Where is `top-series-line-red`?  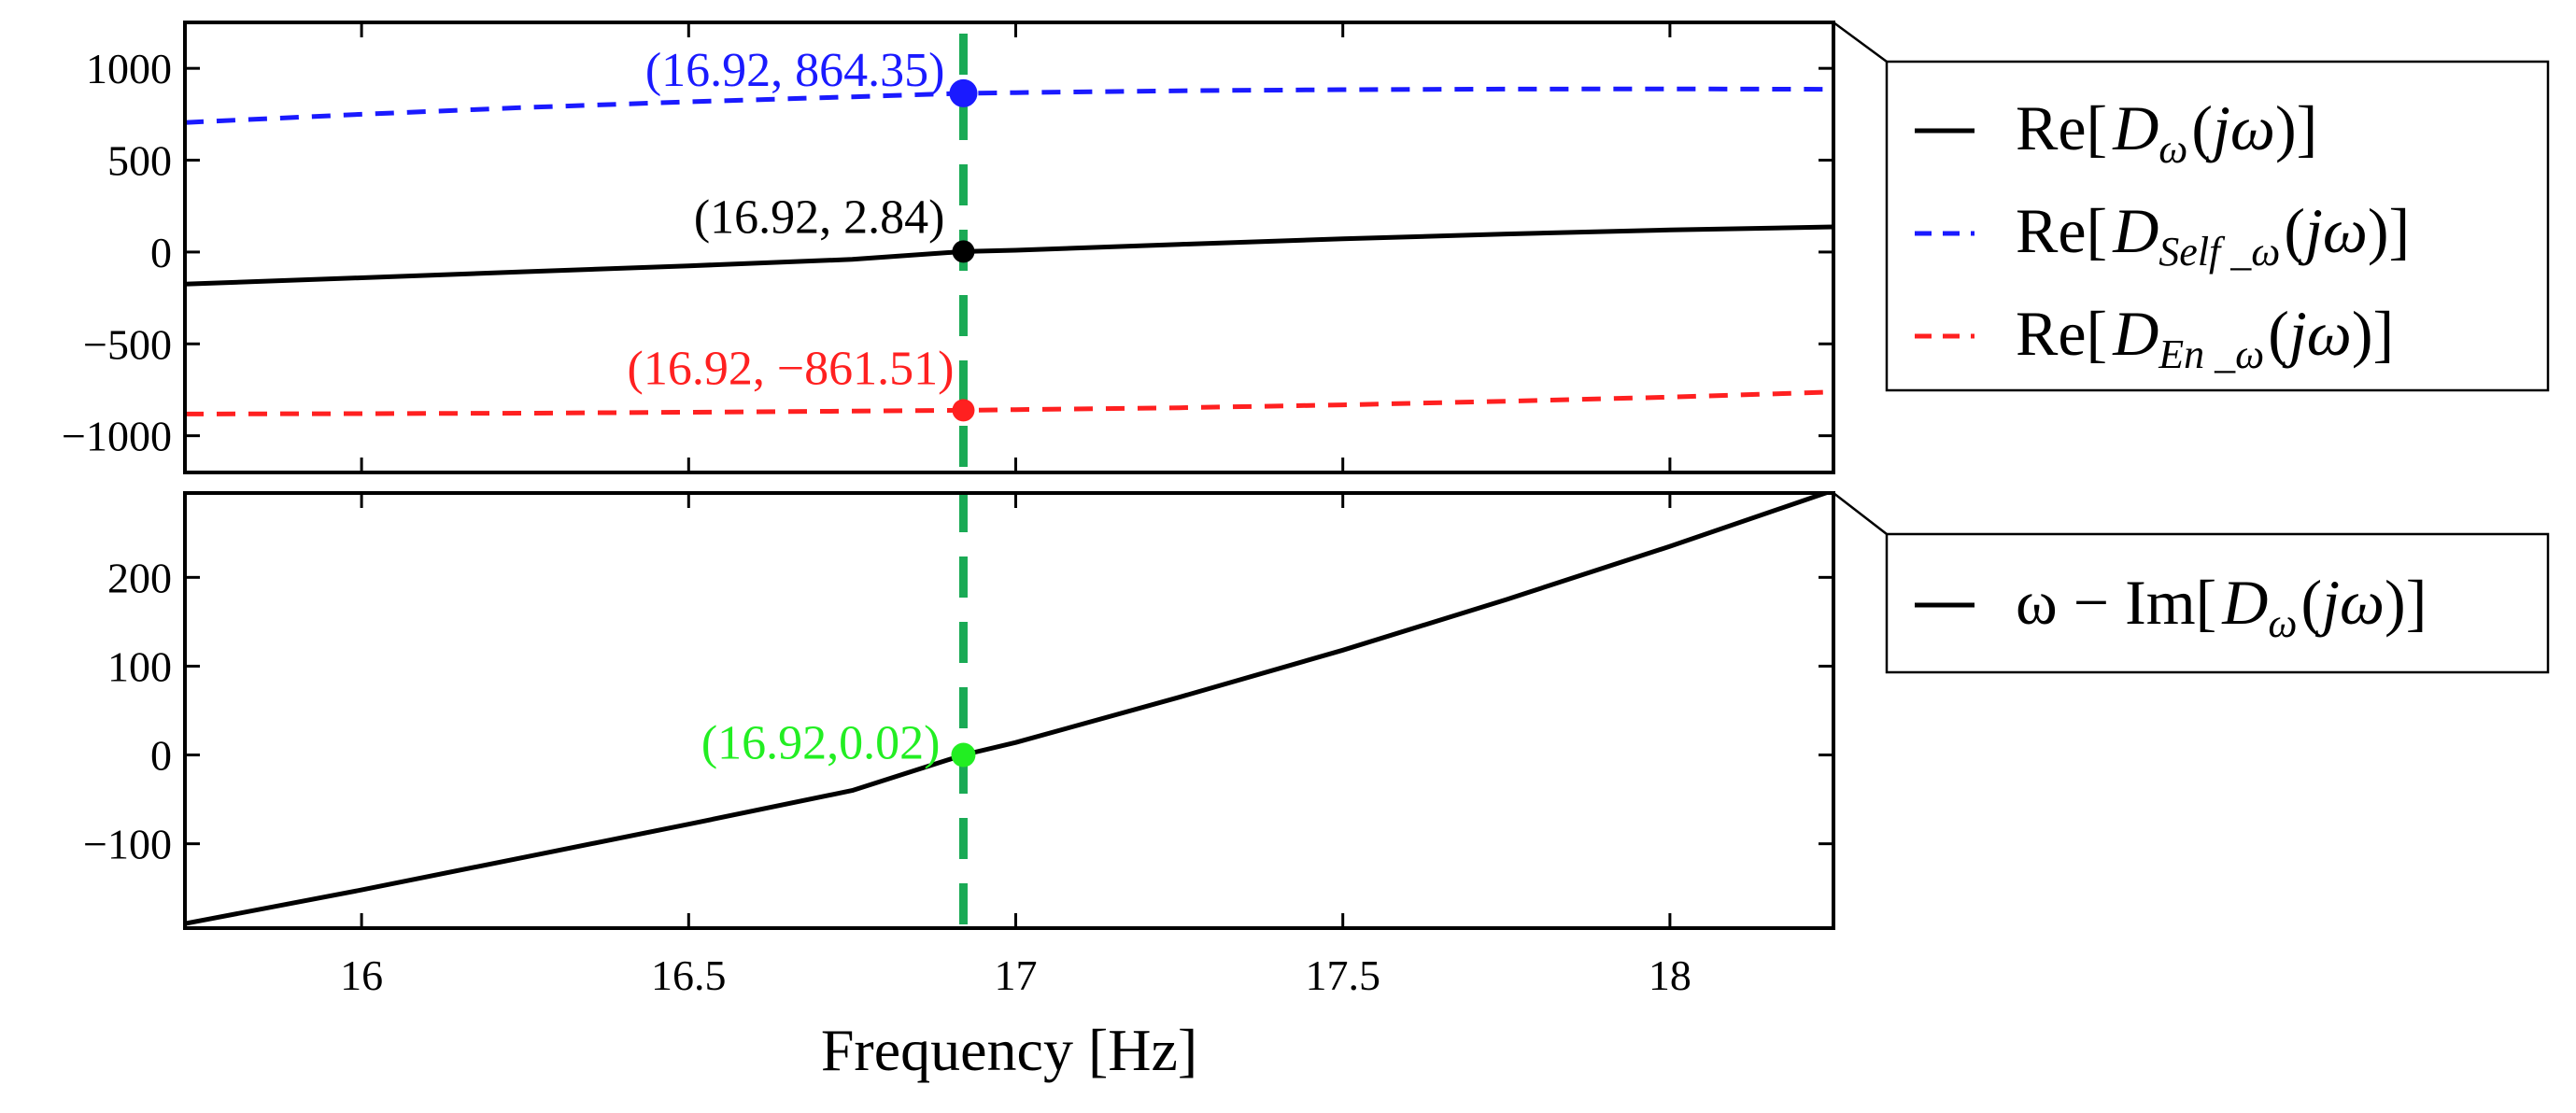
top-series-line-red is located at coordinates (1009, 402).